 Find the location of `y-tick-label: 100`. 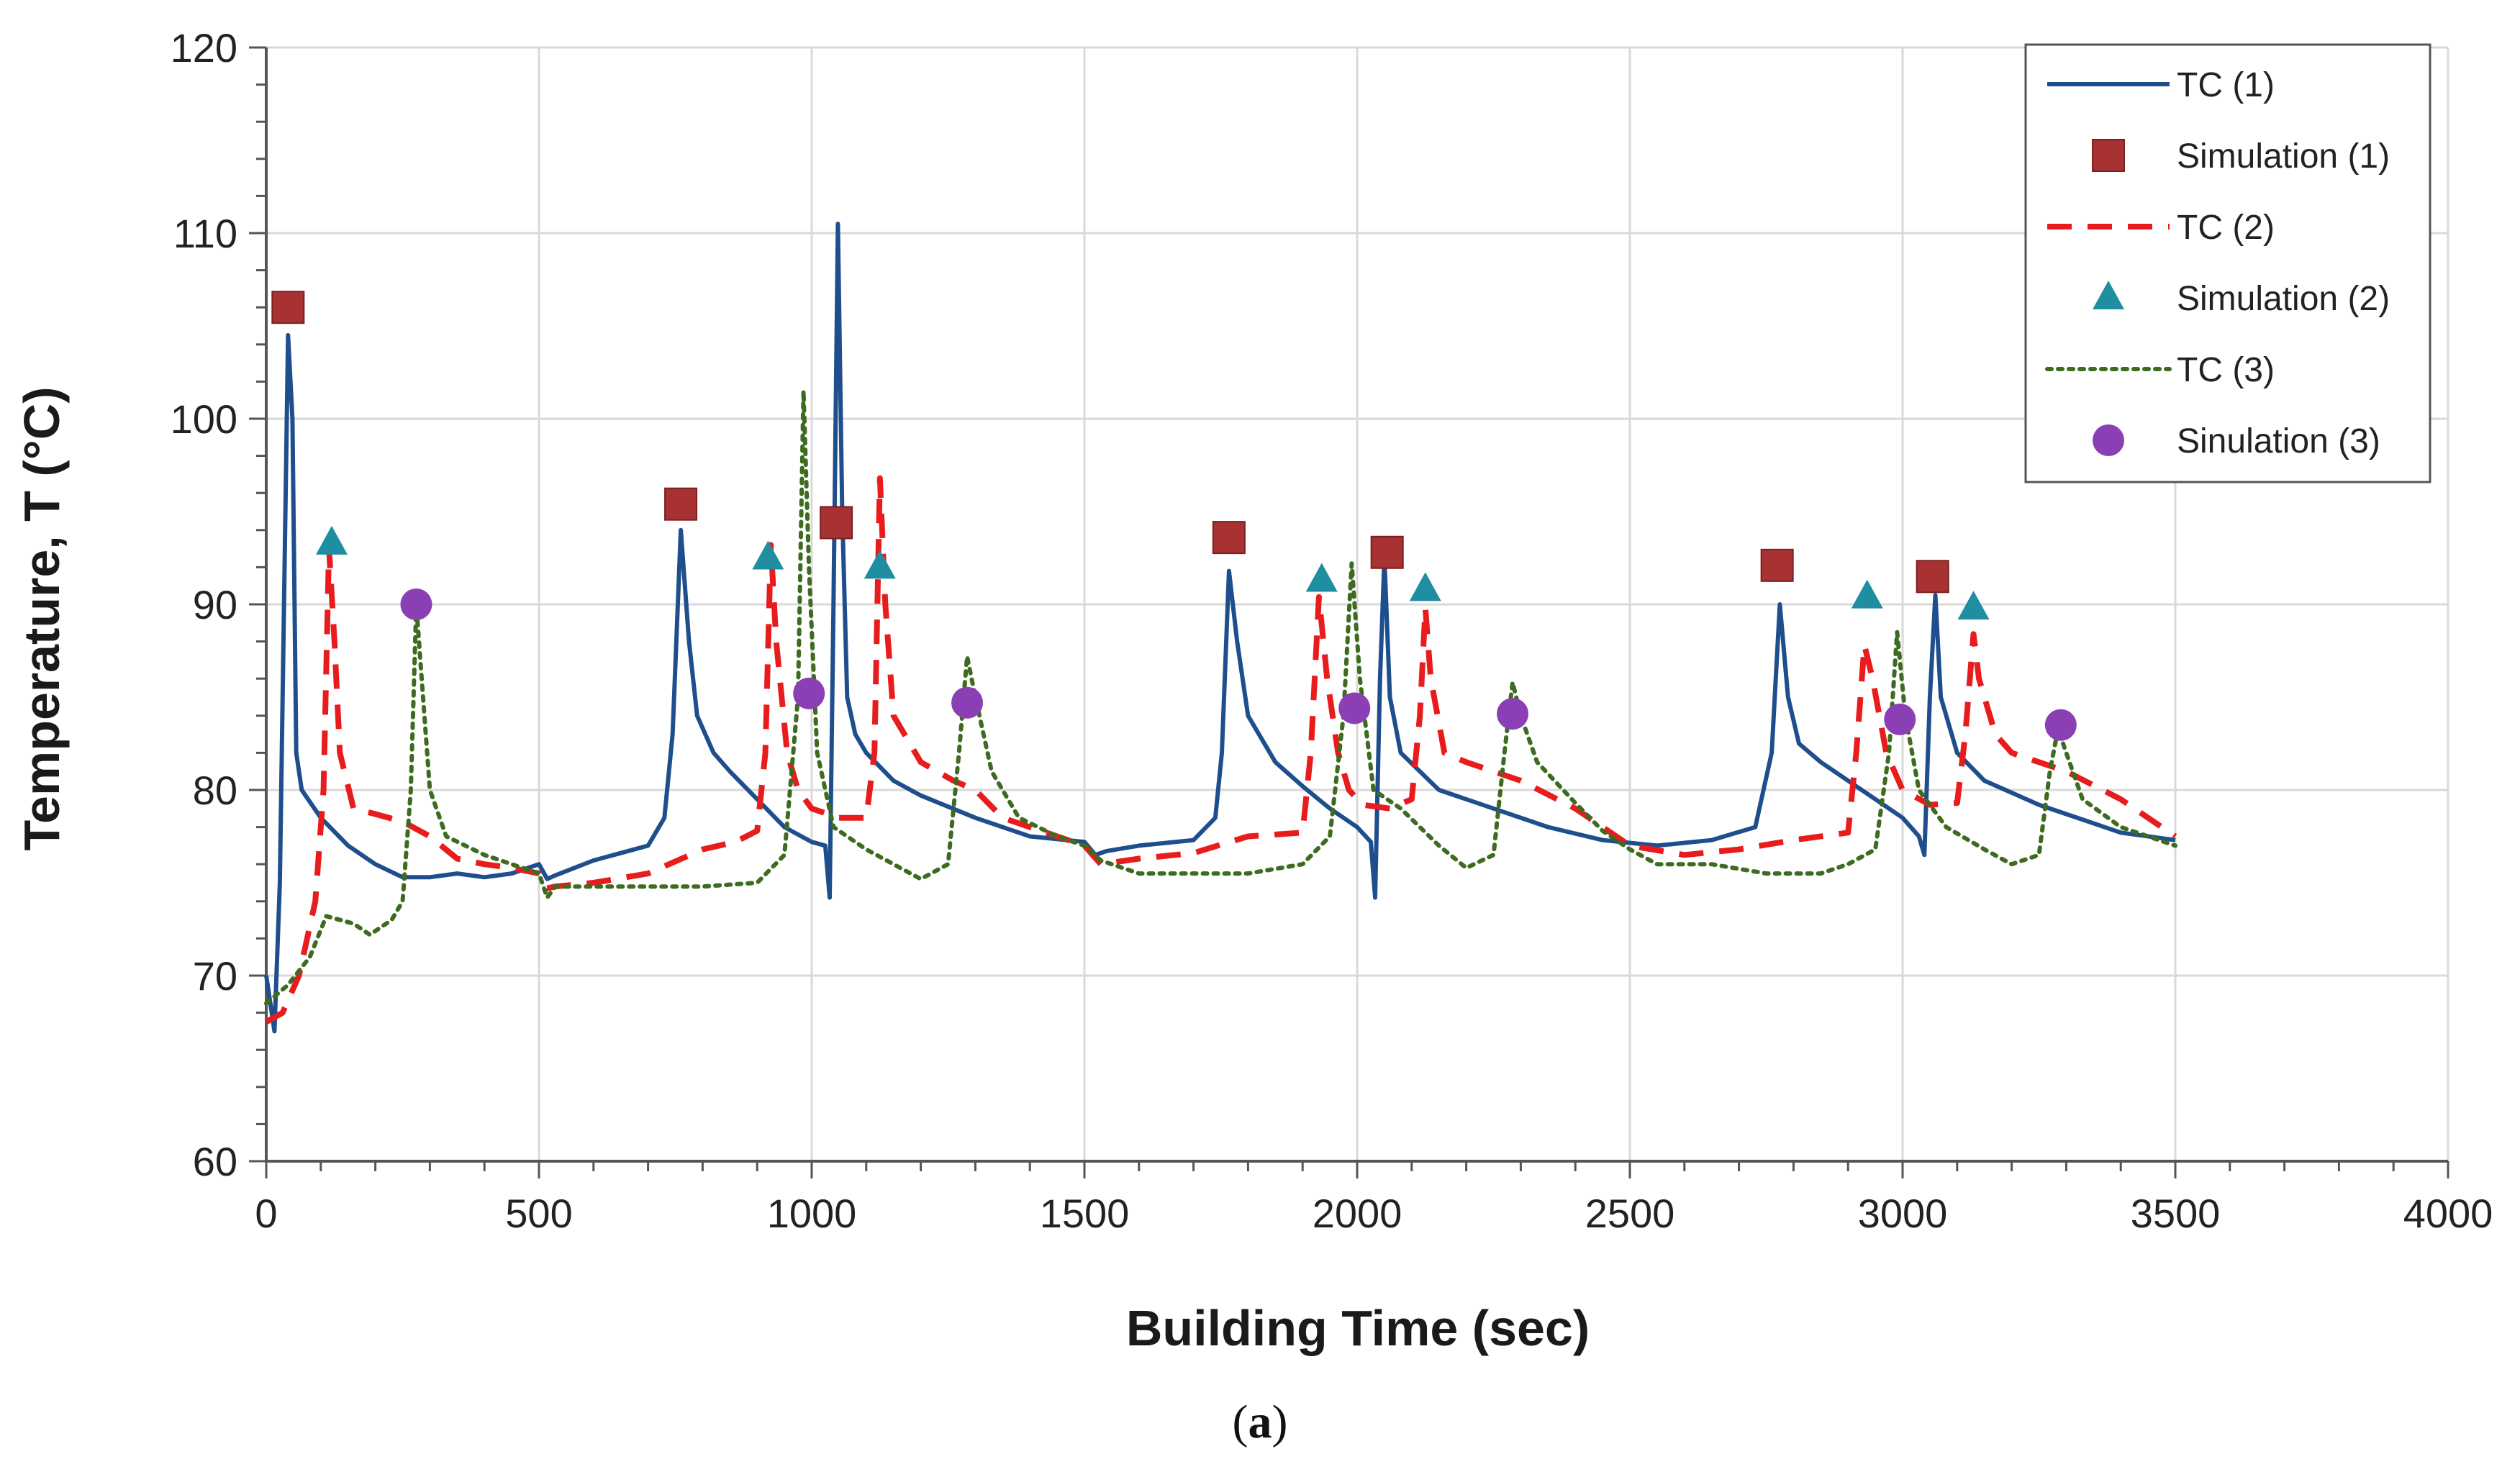

y-tick-label: 100 is located at coordinates (204, 419).